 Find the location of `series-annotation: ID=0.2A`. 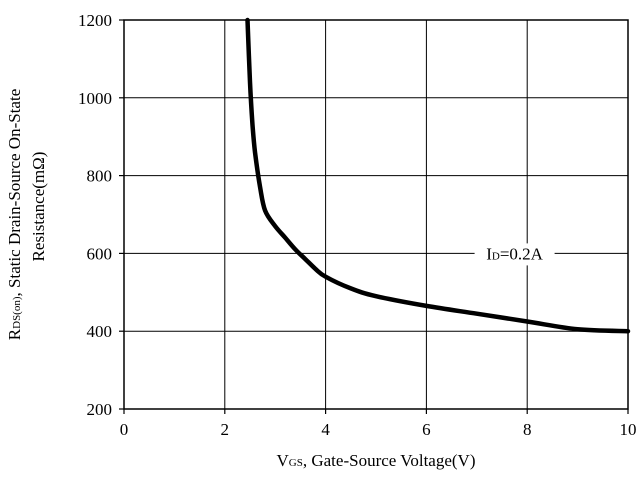

series-annotation: ID=0.2A is located at coordinates (514, 253).